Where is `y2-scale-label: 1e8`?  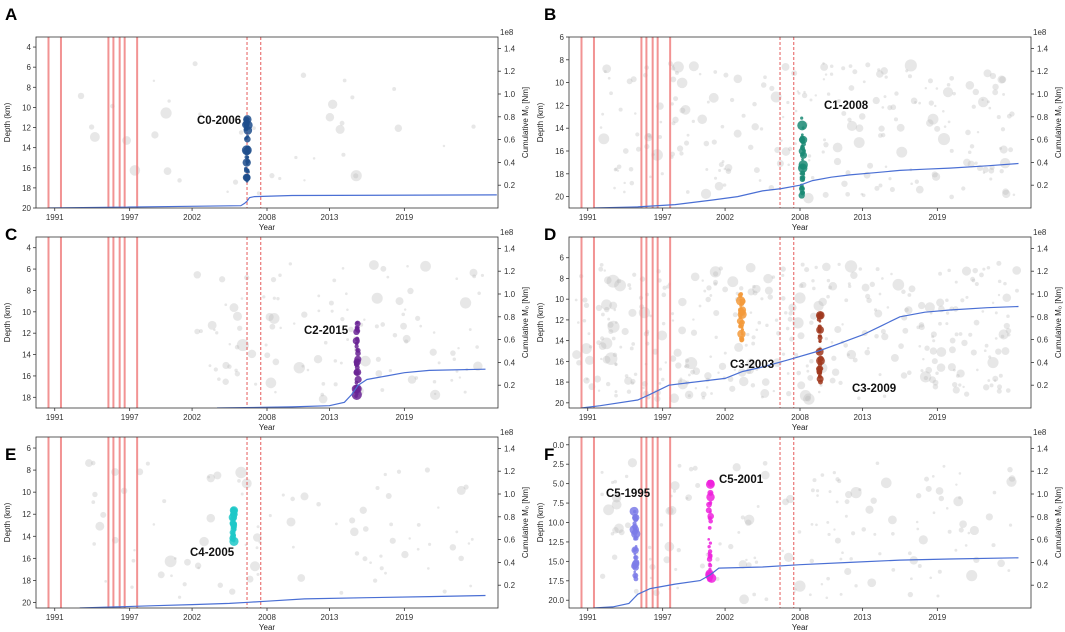
y2-scale-label: 1e8 is located at coordinates (507, 232).